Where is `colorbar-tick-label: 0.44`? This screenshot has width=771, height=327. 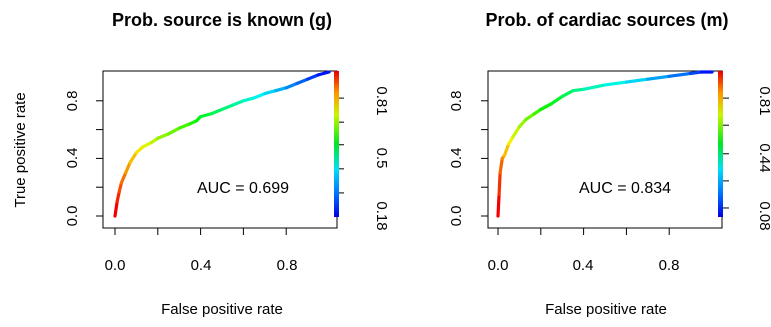 colorbar-tick-label: 0.44 is located at coordinates (763, 157).